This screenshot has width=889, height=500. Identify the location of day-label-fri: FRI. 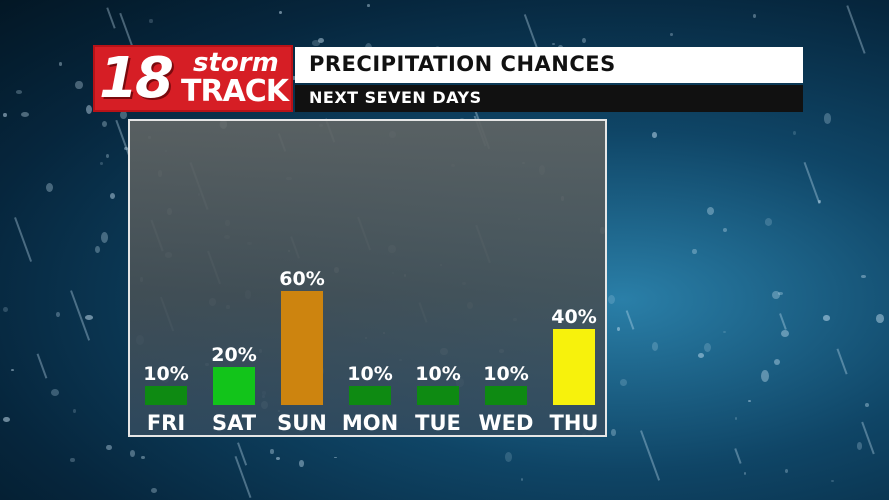
(166, 423).